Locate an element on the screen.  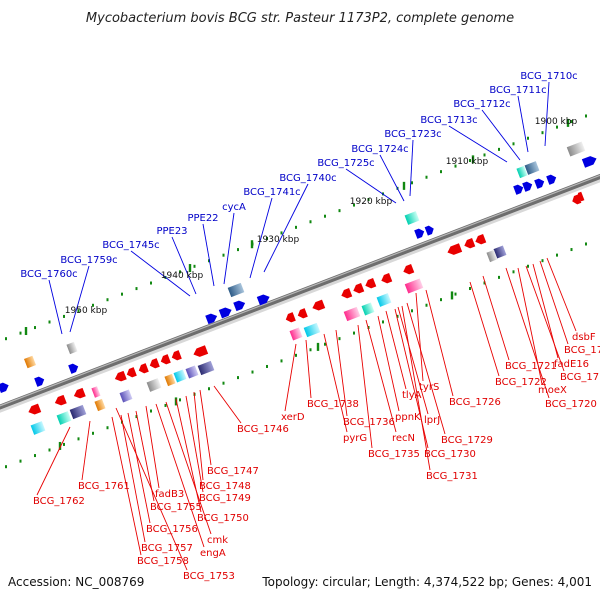
gene-label-top: BCG_1713c is located at coordinates (448, 120).